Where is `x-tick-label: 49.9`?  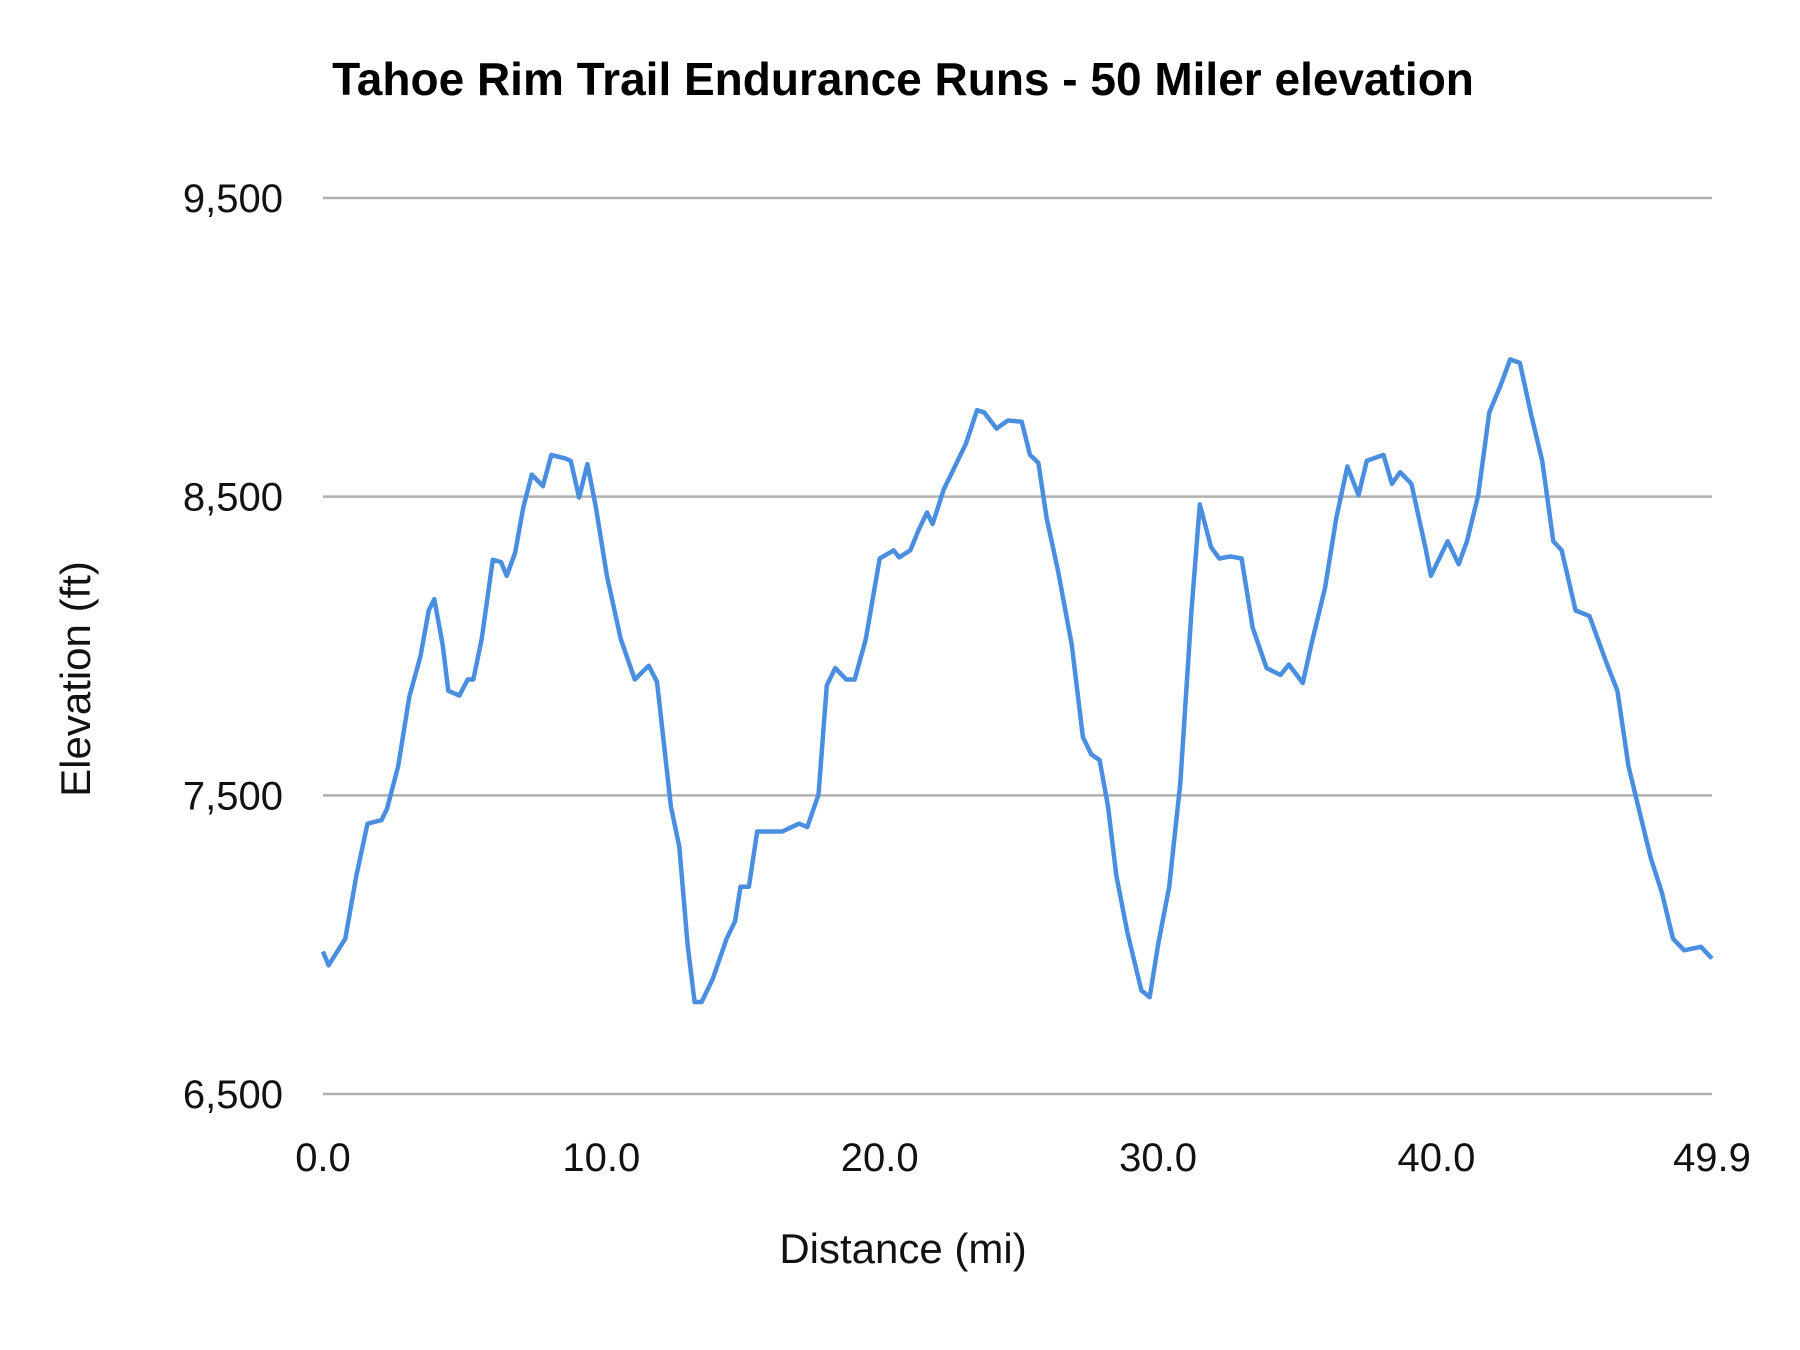
x-tick-label: 49.9 is located at coordinates (1712, 1158).